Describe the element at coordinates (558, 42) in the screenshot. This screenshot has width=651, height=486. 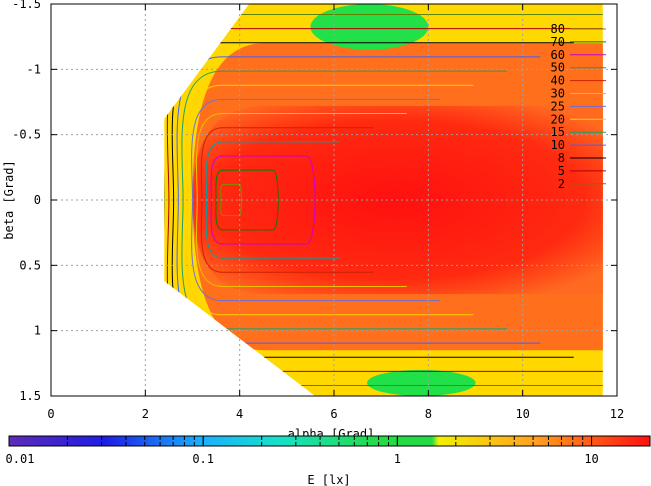
I see `legend-label-70: 70` at that location.